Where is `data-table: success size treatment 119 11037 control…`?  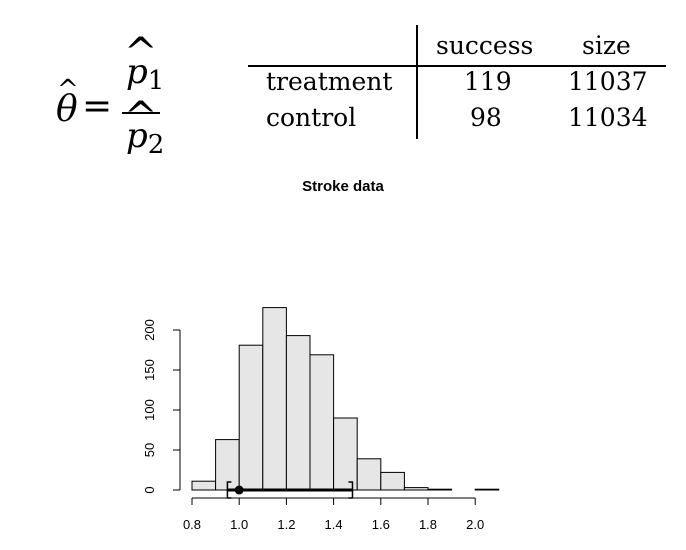 data-table: success size treatment 119 11037 control… is located at coordinates (457, 82).